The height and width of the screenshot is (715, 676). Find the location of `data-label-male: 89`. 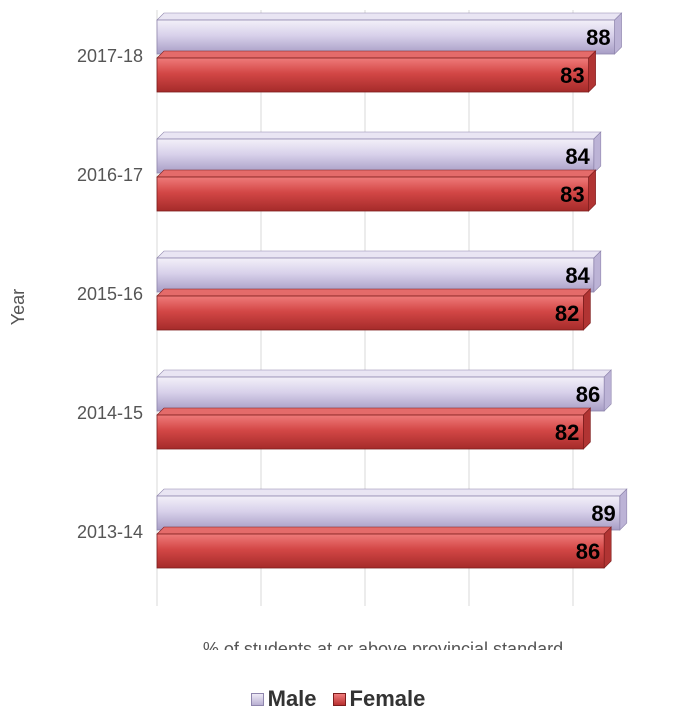

data-label-male: 89 is located at coordinates (603, 513).